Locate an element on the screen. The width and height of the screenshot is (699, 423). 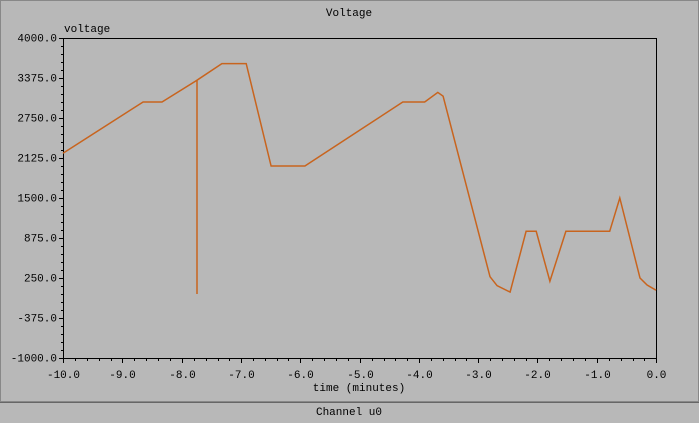
x-axis-label: time (minutes) is located at coordinates (359, 389).